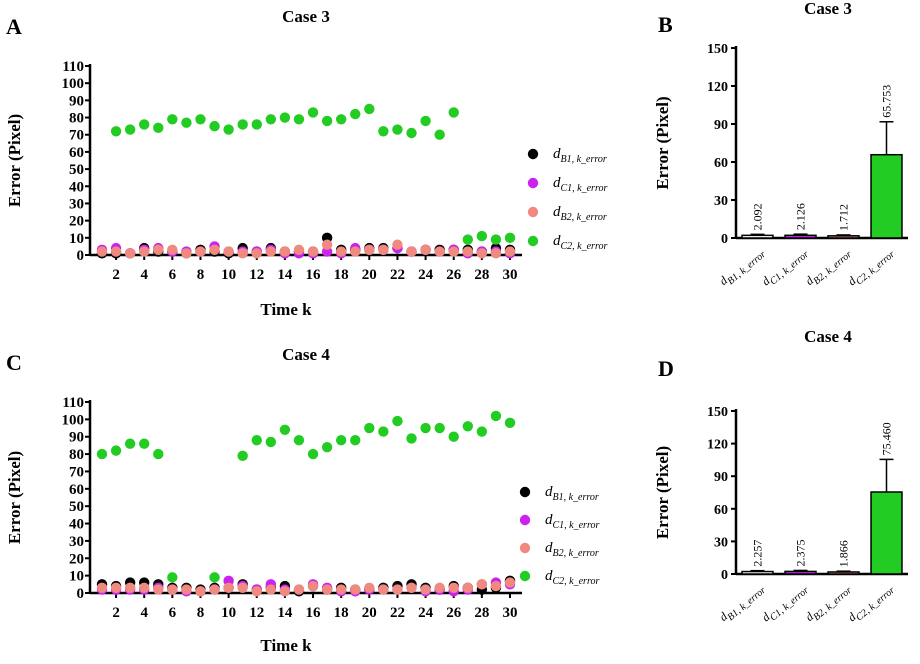 This screenshot has width=920, height=664. Describe the element at coordinates (341, 613) in the screenshot. I see `x-tick-label: 18` at that location.